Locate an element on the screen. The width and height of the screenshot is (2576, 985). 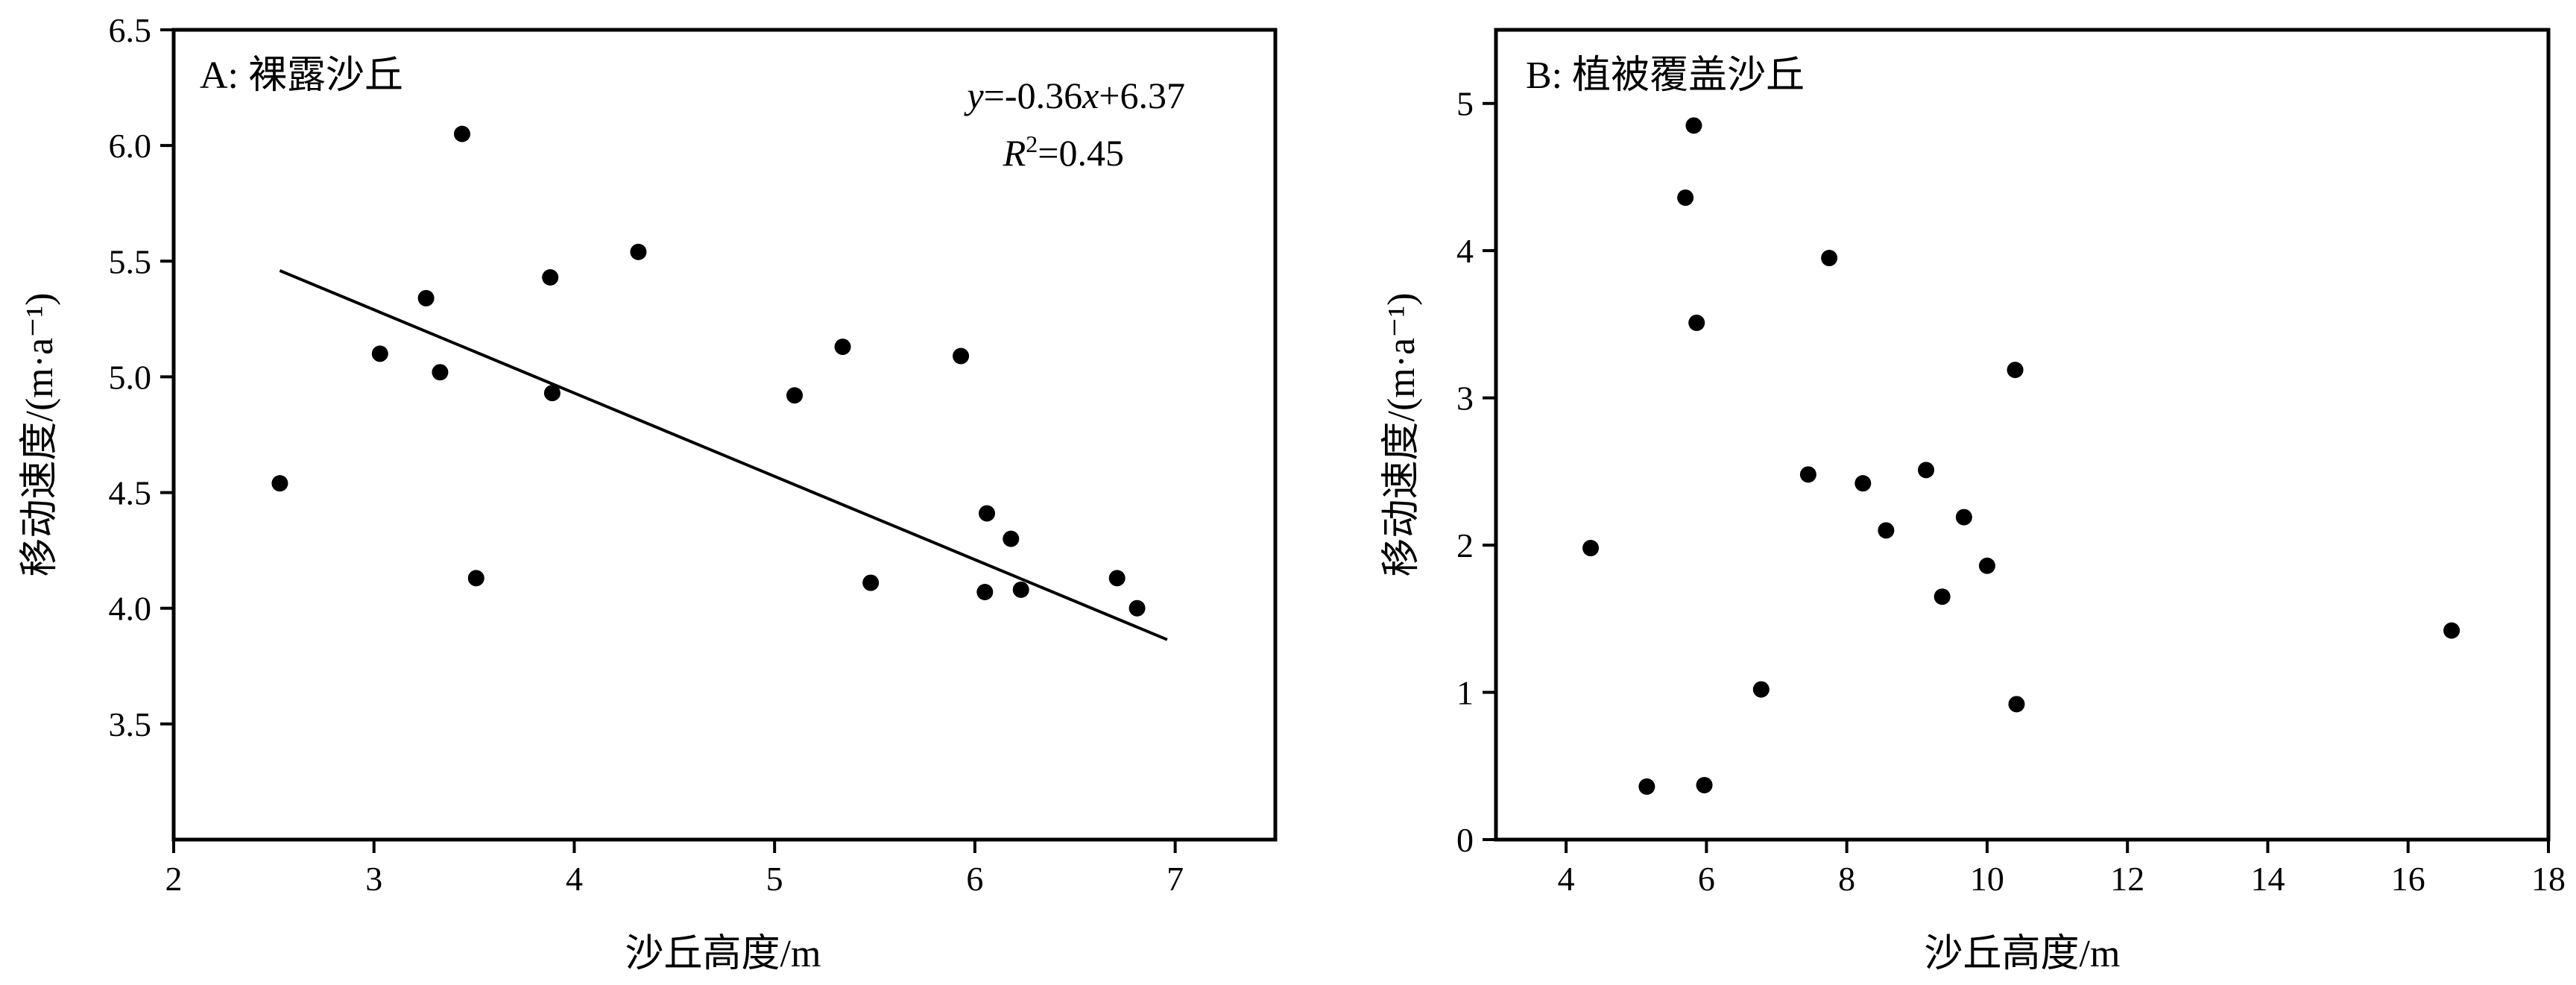
x-tick-label-b-5: 14 is located at coordinates (2267, 879).